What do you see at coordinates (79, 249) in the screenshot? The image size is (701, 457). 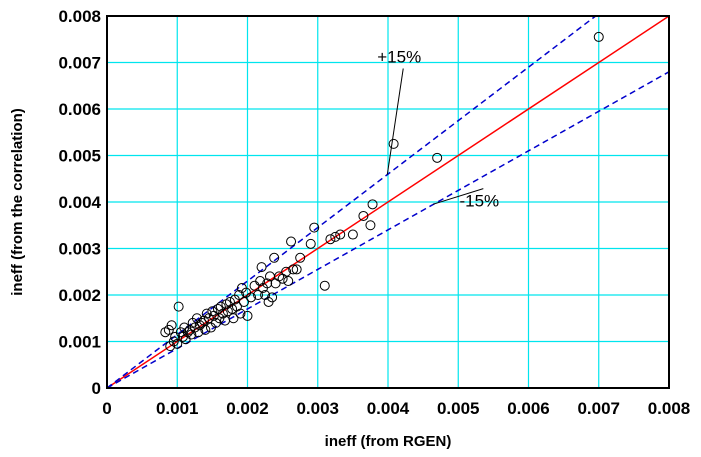 I see `y-tick-label: 0.003` at bounding box center [79, 249].